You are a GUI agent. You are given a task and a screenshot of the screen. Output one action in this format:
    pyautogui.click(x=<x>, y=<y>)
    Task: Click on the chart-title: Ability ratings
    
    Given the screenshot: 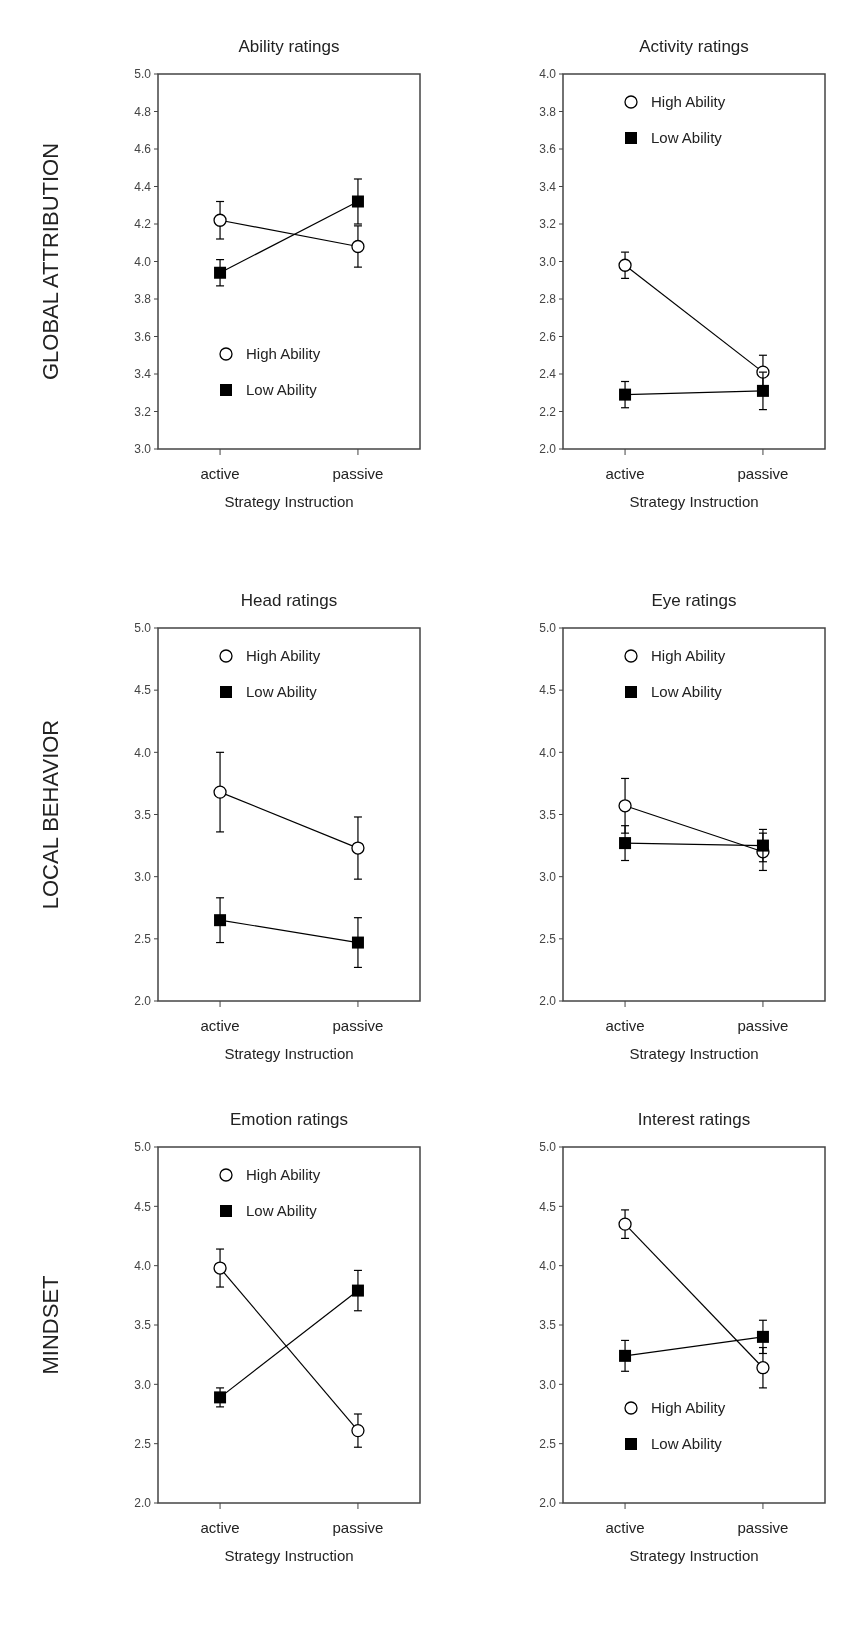 What is the action you would take?
    pyautogui.click(x=289, y=46)
    